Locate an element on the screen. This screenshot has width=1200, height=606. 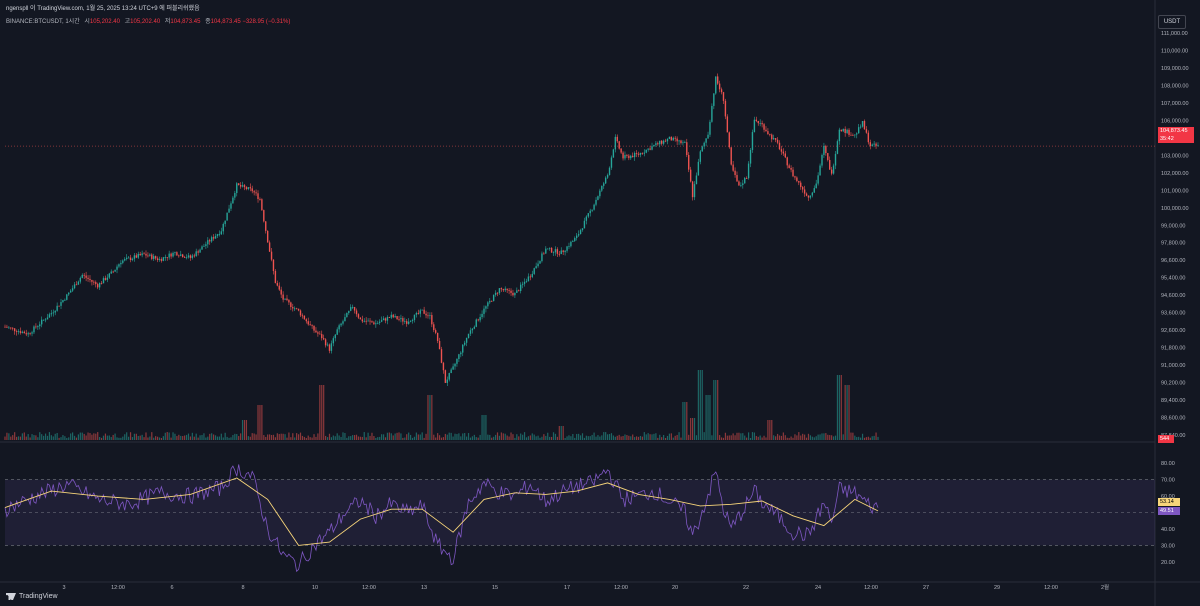
symbol-name: BINANCE:BTCUSDT, 1시간 is located at coordinates (43, 22).